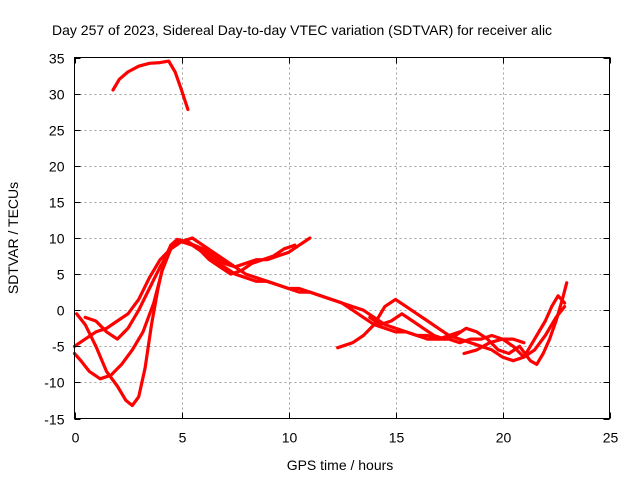  Describe the element at coordinates (57, 203) in the screenshot. I see `y-tick-label-15: 15` at that location.